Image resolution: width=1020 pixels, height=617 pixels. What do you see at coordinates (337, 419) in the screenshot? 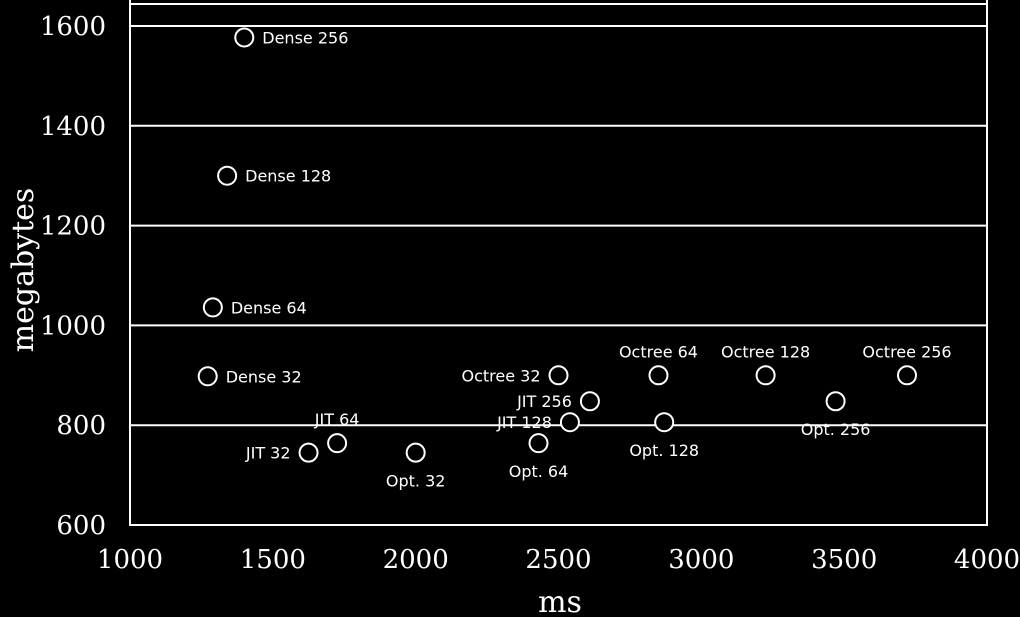
I see `point-label-5: JIT 64` at bounding box center [337, 419].